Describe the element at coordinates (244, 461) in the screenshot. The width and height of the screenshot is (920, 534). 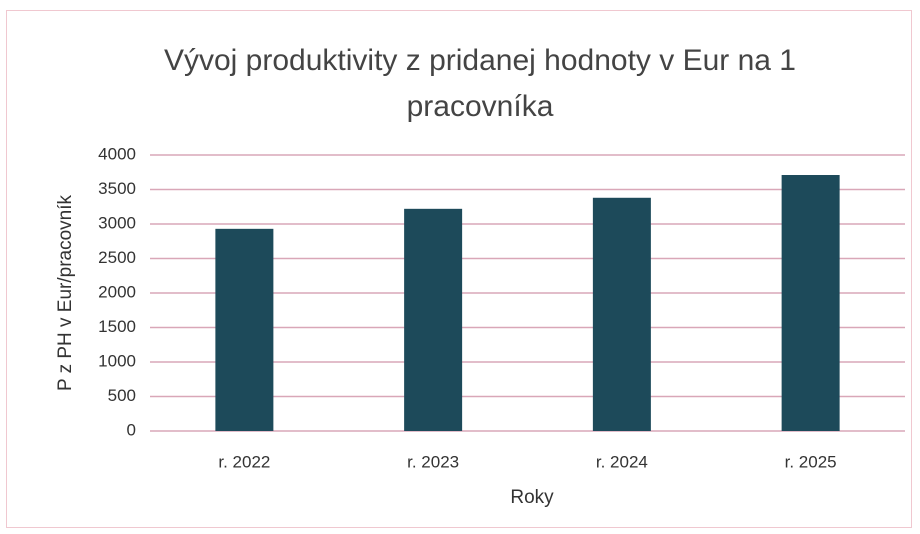
I see `x-tick-label: r. 2022` at that location.